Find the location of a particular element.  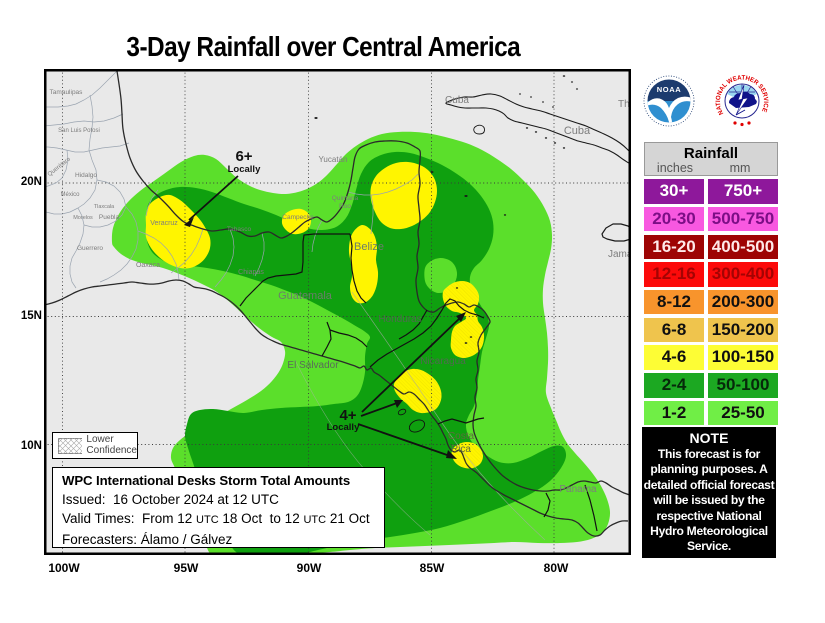

svg-text: Quintana is located at coordinates (345, 198).